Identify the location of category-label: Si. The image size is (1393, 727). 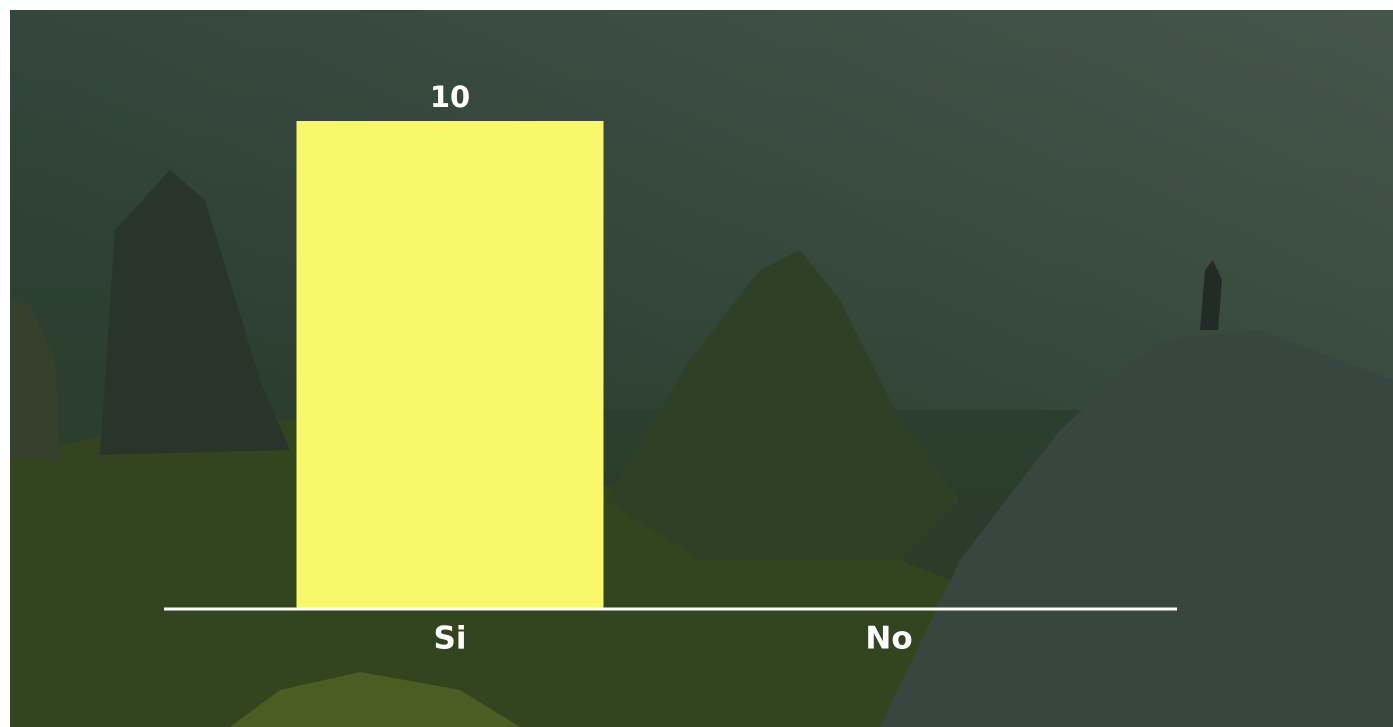
(450, 639).